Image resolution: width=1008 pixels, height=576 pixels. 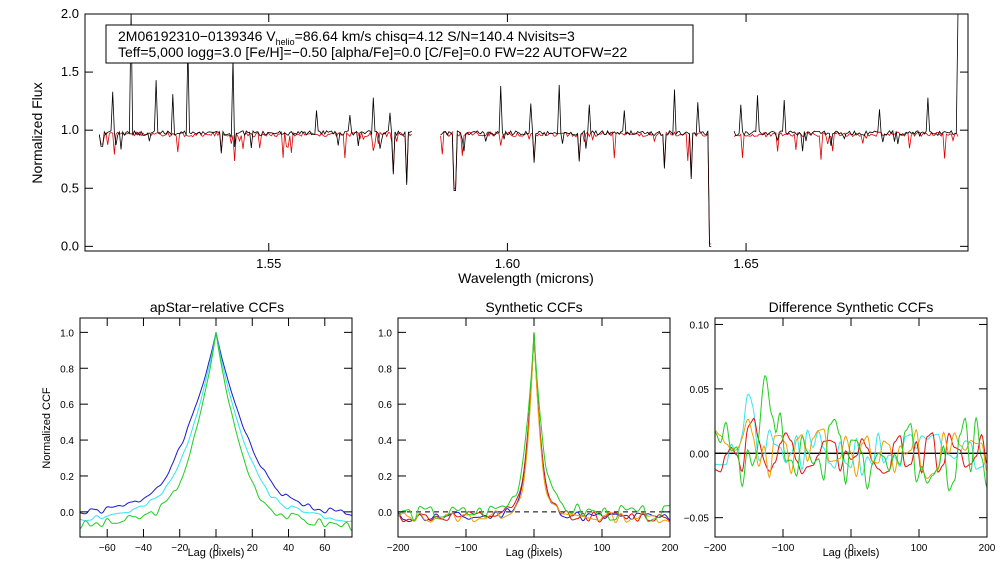 What do you see at coordinates (697, 519) in the screenshot?
I see `y-tick-label: −0.05` at bounding box center [697, 519].